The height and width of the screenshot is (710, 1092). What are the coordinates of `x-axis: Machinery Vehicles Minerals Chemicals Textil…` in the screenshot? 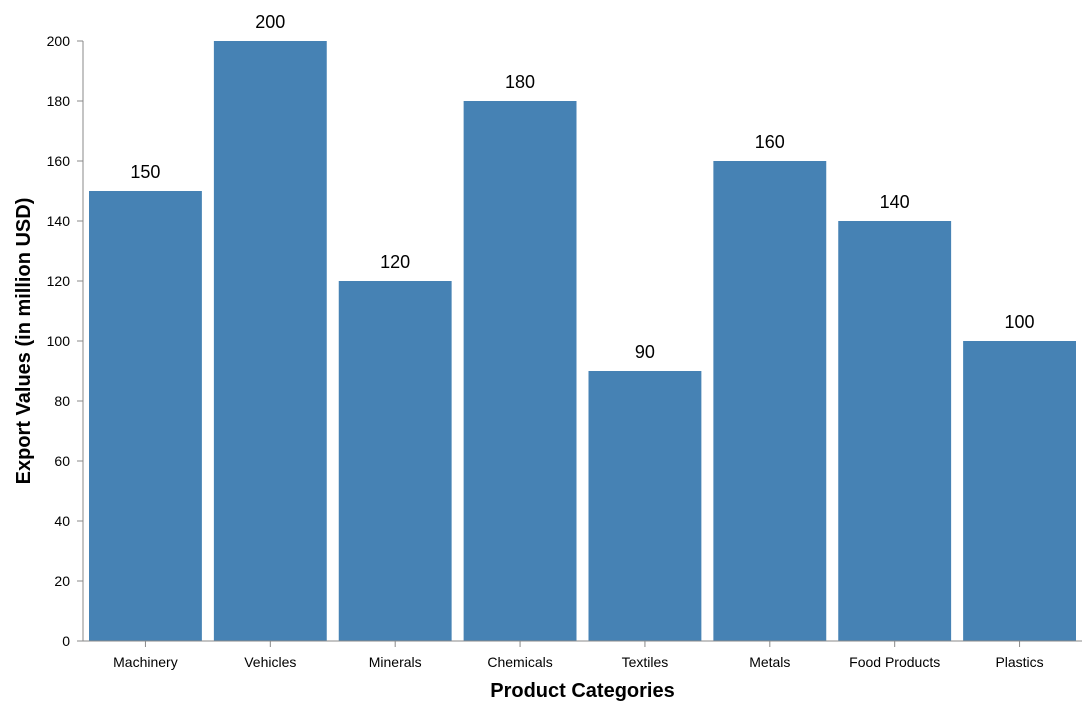 It's located at (582, 655).